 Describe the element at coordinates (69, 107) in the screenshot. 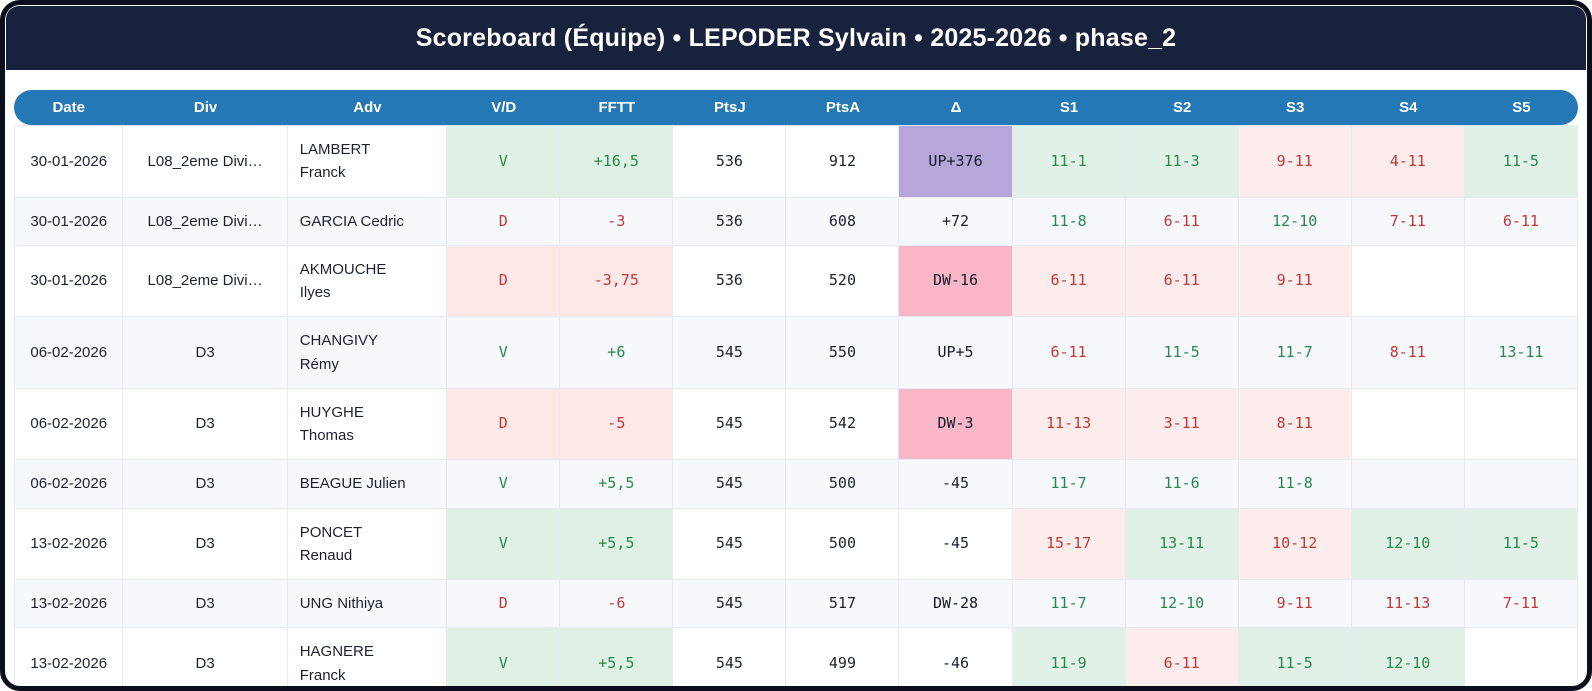

I see `column-header-date: Date` at that location.